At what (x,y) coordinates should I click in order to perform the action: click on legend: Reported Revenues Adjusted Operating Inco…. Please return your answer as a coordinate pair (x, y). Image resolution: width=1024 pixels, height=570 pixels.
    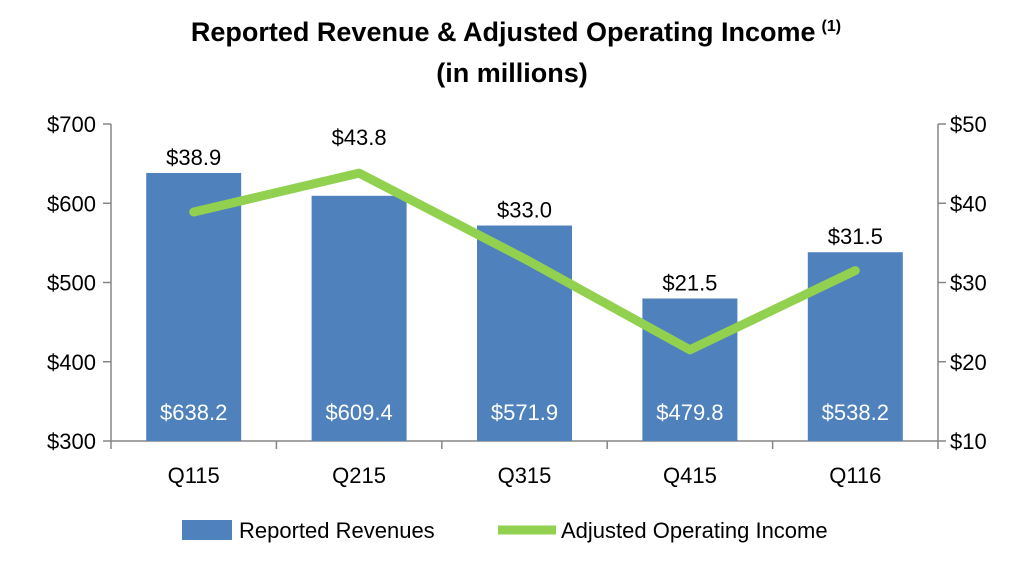
    Looking at the image, I should click on (505, 530).